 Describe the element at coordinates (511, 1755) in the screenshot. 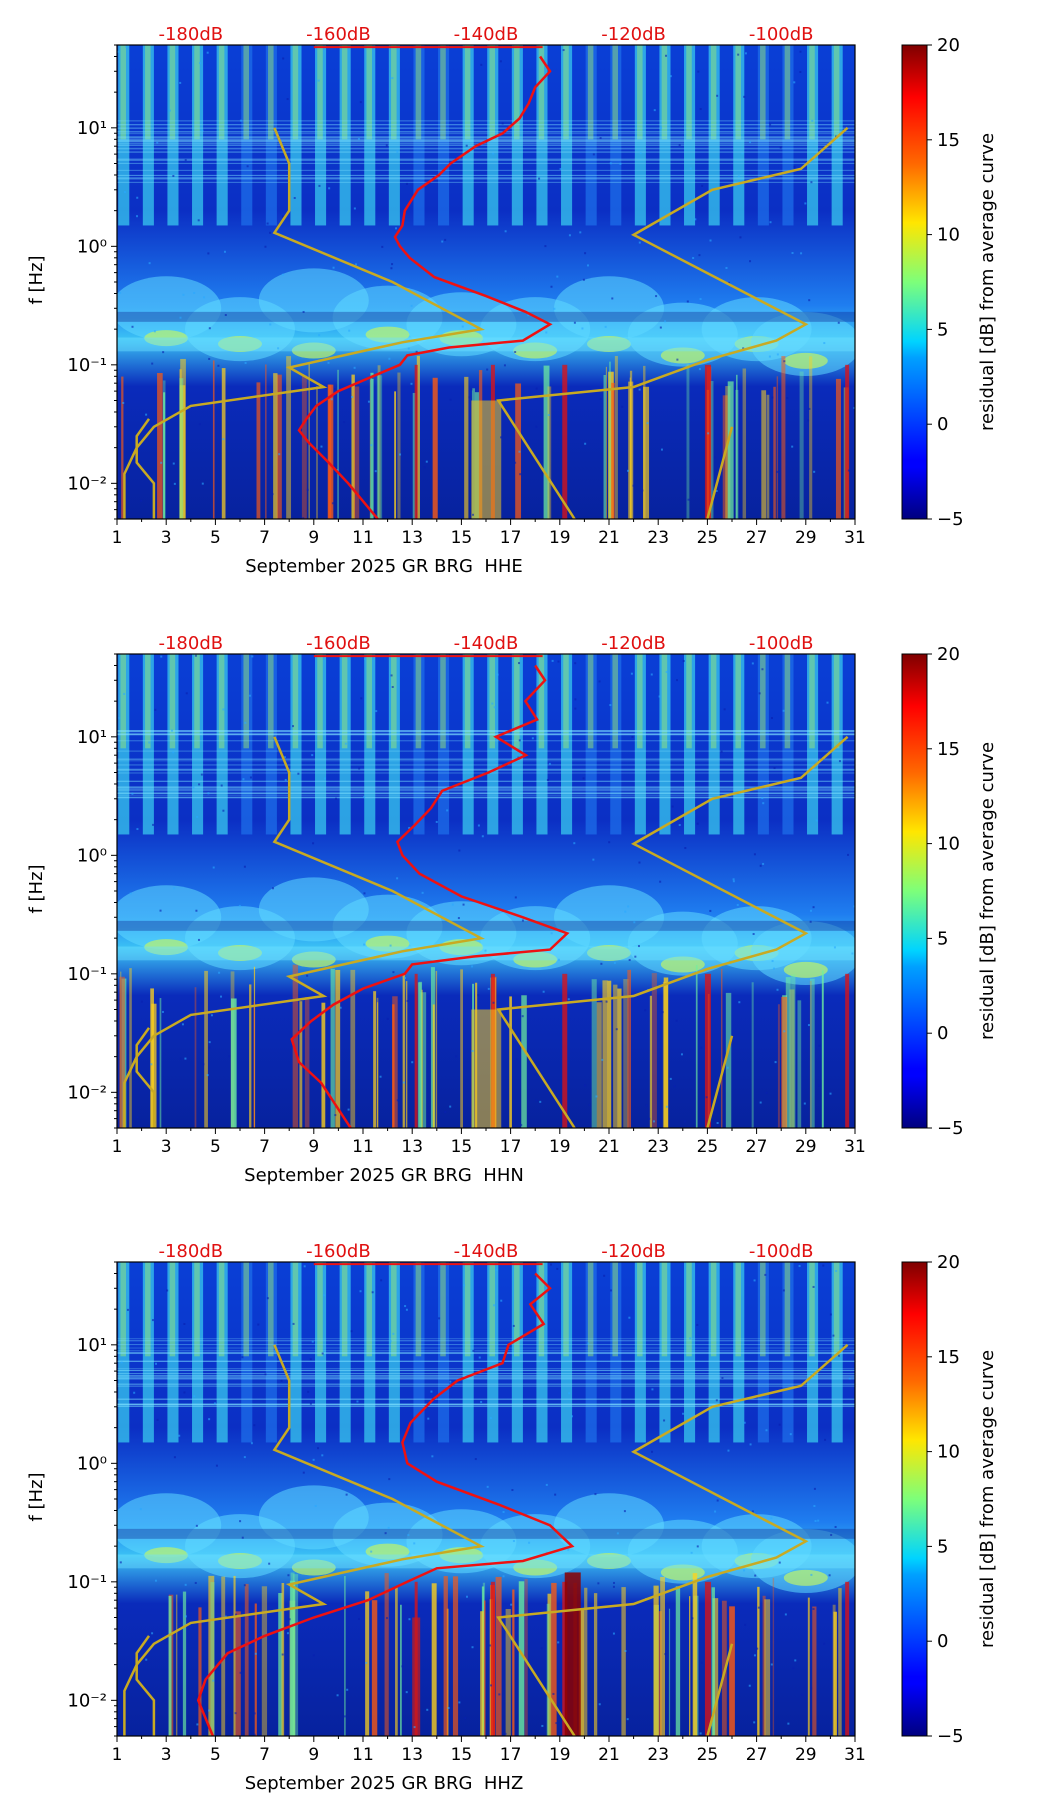

I see `x-tick-label: 17` at that location.